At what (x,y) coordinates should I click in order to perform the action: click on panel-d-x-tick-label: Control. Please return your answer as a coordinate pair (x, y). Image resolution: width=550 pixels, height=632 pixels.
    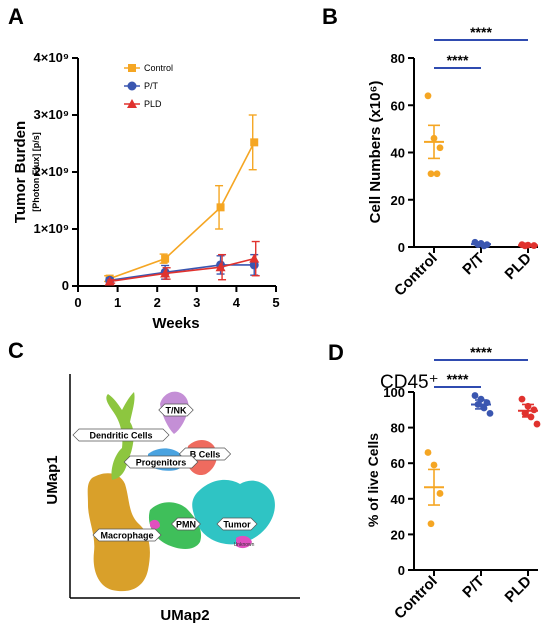
    Looking at the image, I should click on (416, 598).